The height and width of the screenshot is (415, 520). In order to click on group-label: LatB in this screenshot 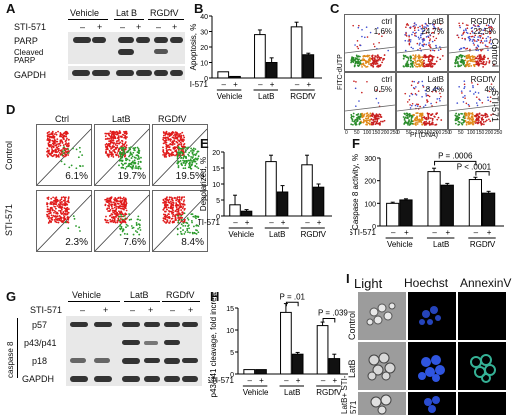, I will do `click(441, 244)`.